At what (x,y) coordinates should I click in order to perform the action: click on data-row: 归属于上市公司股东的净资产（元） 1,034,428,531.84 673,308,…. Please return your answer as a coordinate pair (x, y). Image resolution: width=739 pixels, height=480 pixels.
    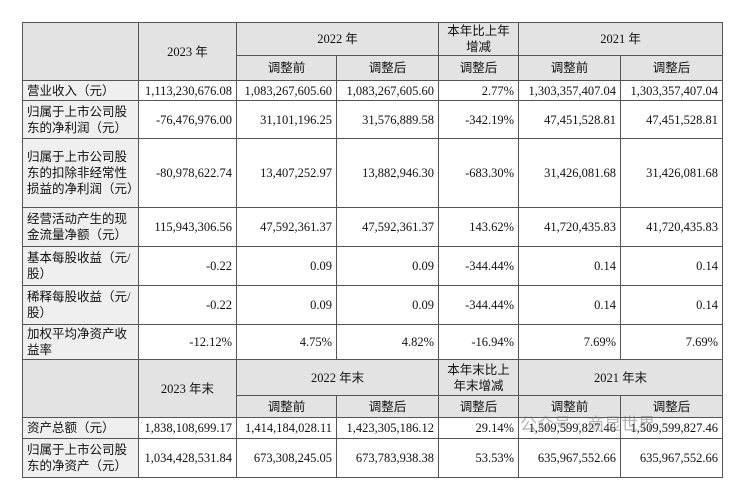
    Looking at the image, I should click on (373, 458).